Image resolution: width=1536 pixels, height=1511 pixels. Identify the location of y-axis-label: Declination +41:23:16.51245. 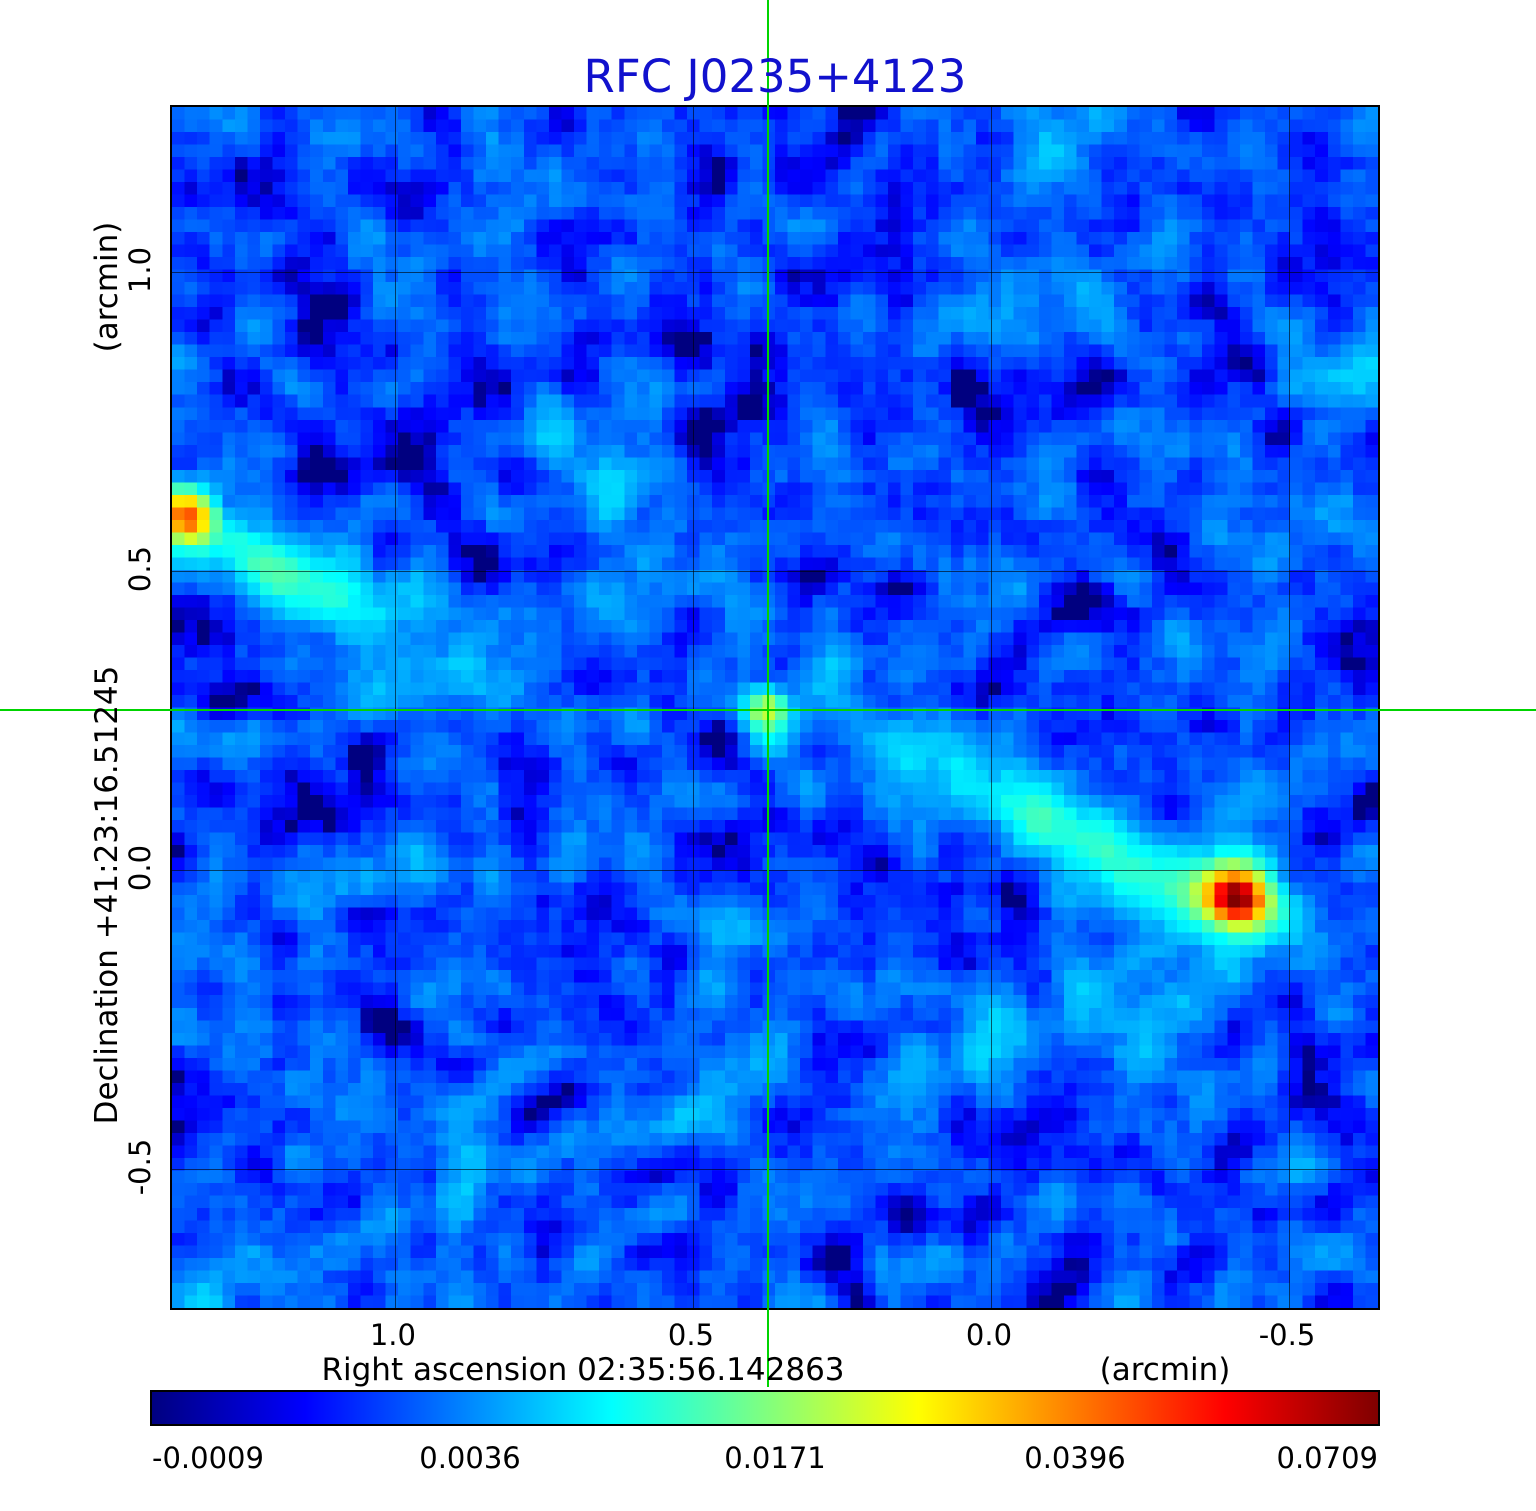
(107, 895).